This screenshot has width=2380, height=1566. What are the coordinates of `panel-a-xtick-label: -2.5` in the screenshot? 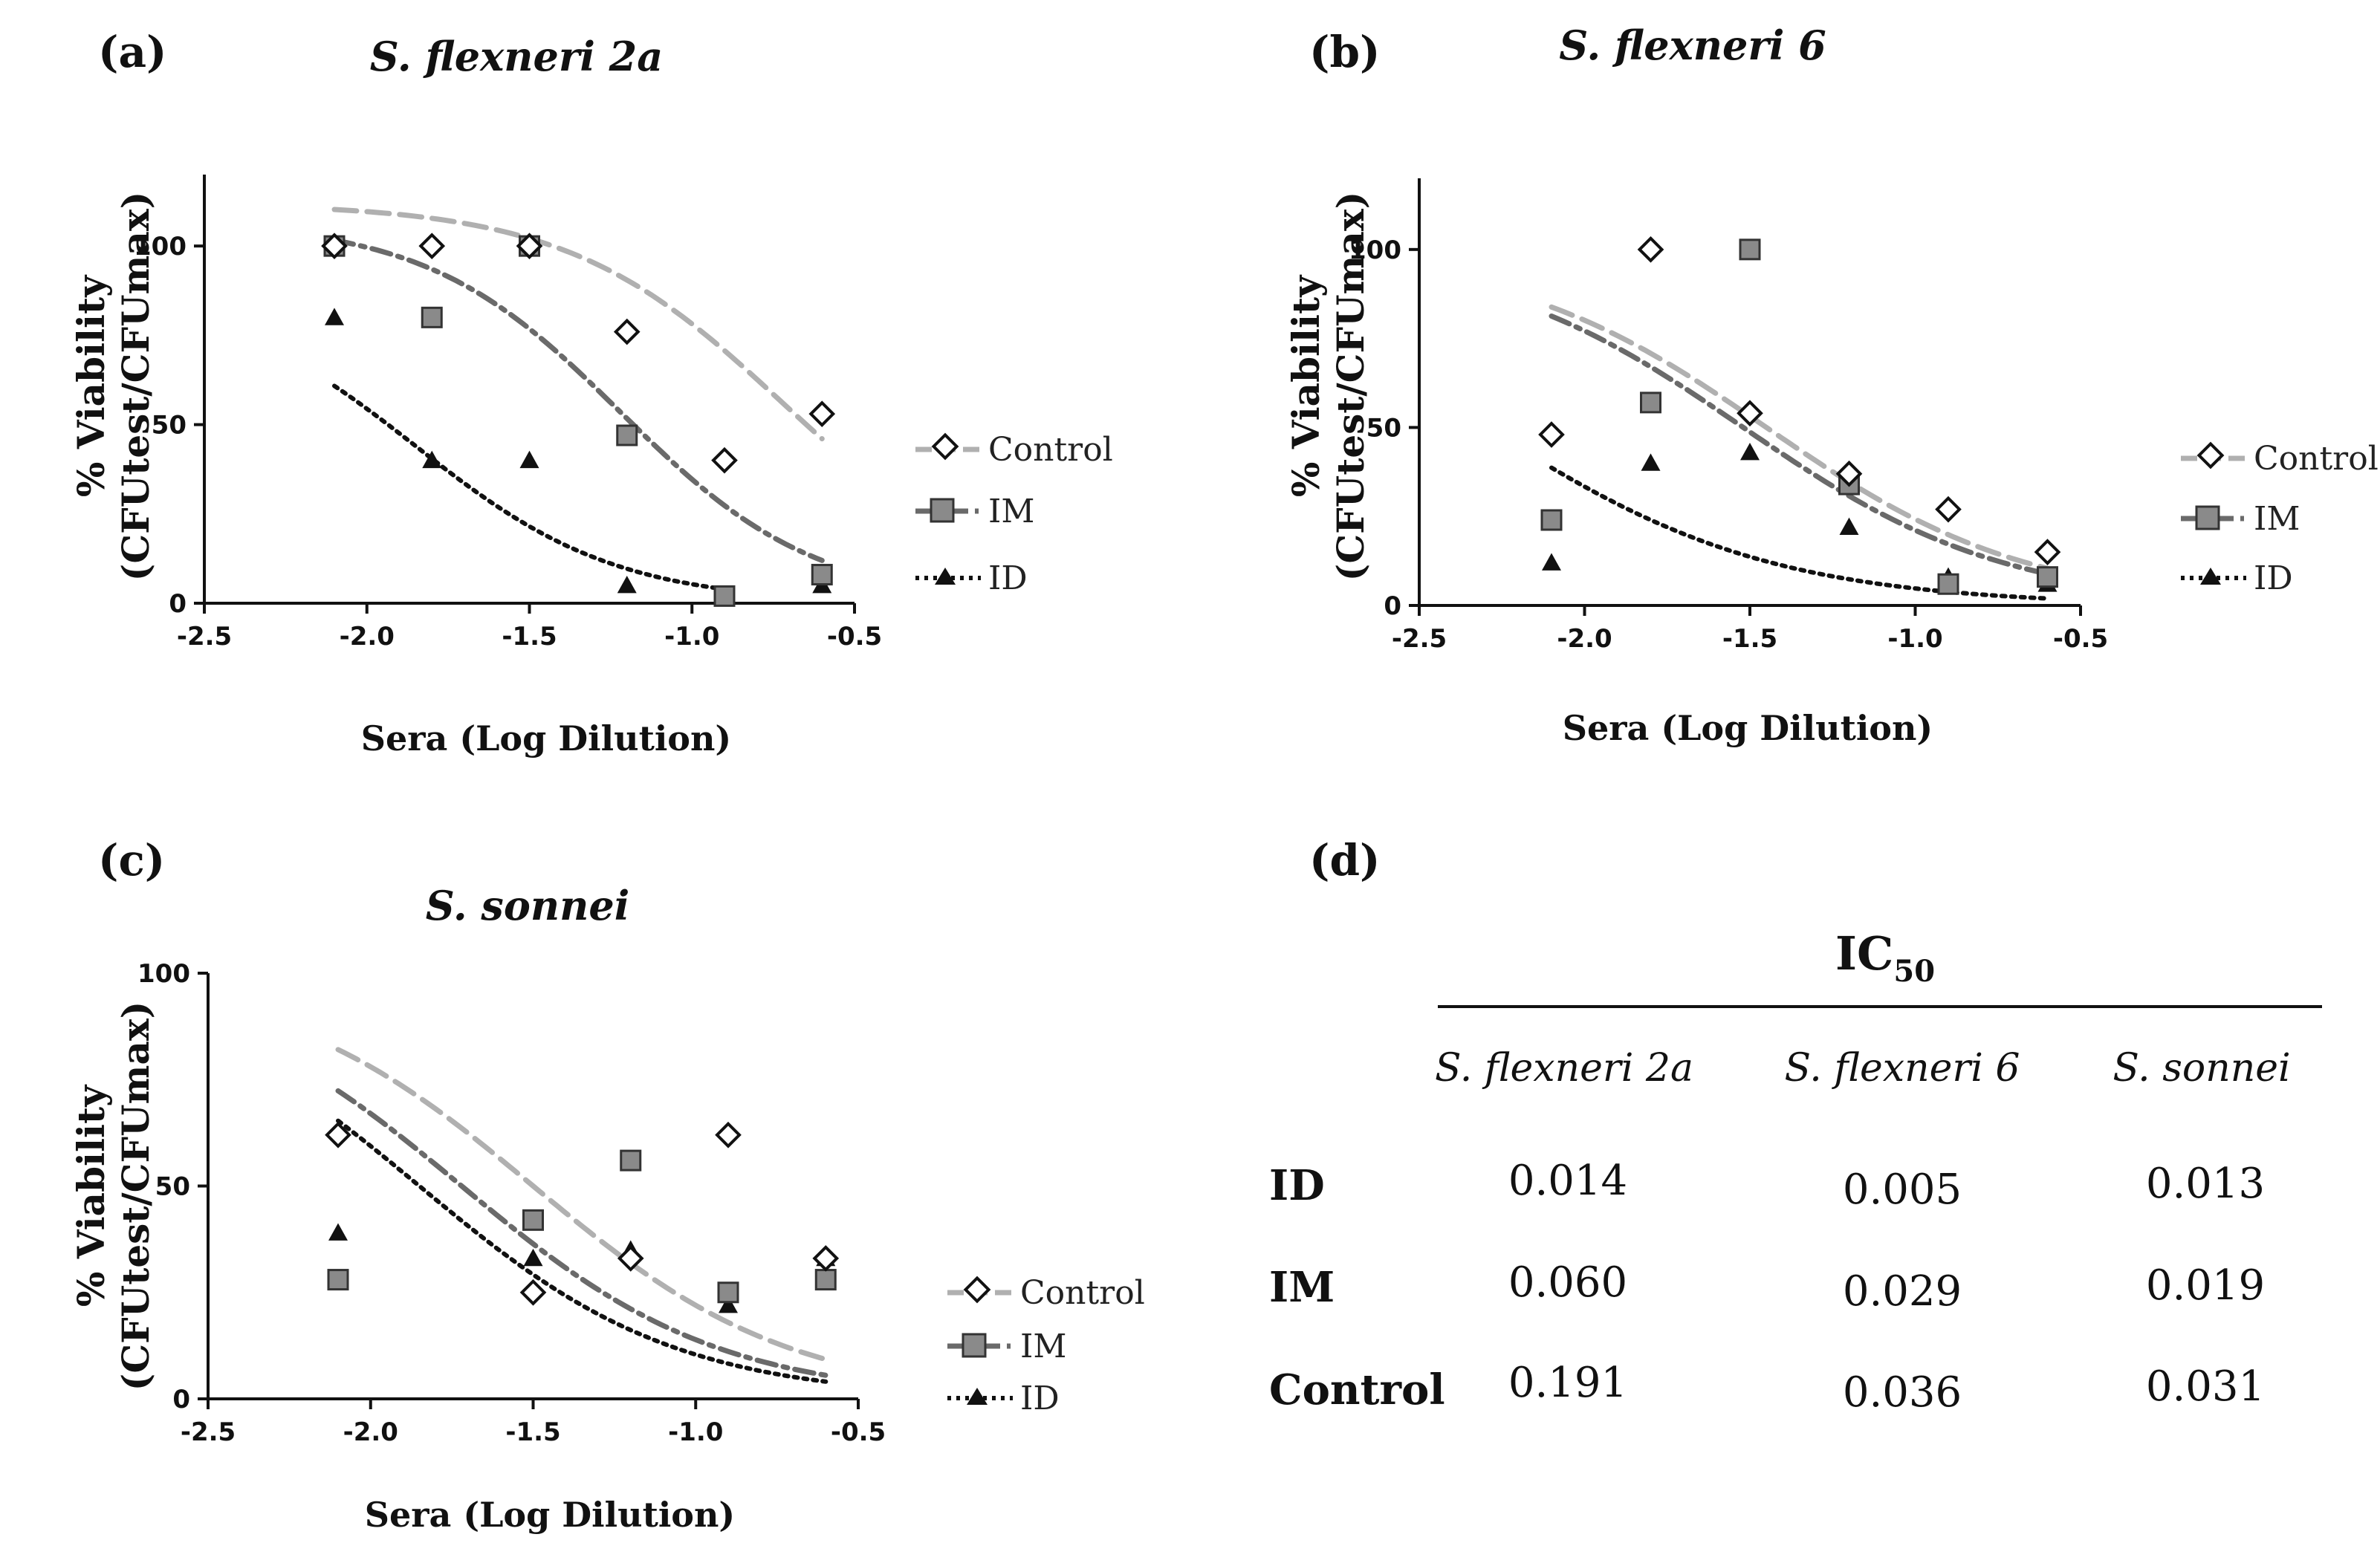 It's located at (204, 637).